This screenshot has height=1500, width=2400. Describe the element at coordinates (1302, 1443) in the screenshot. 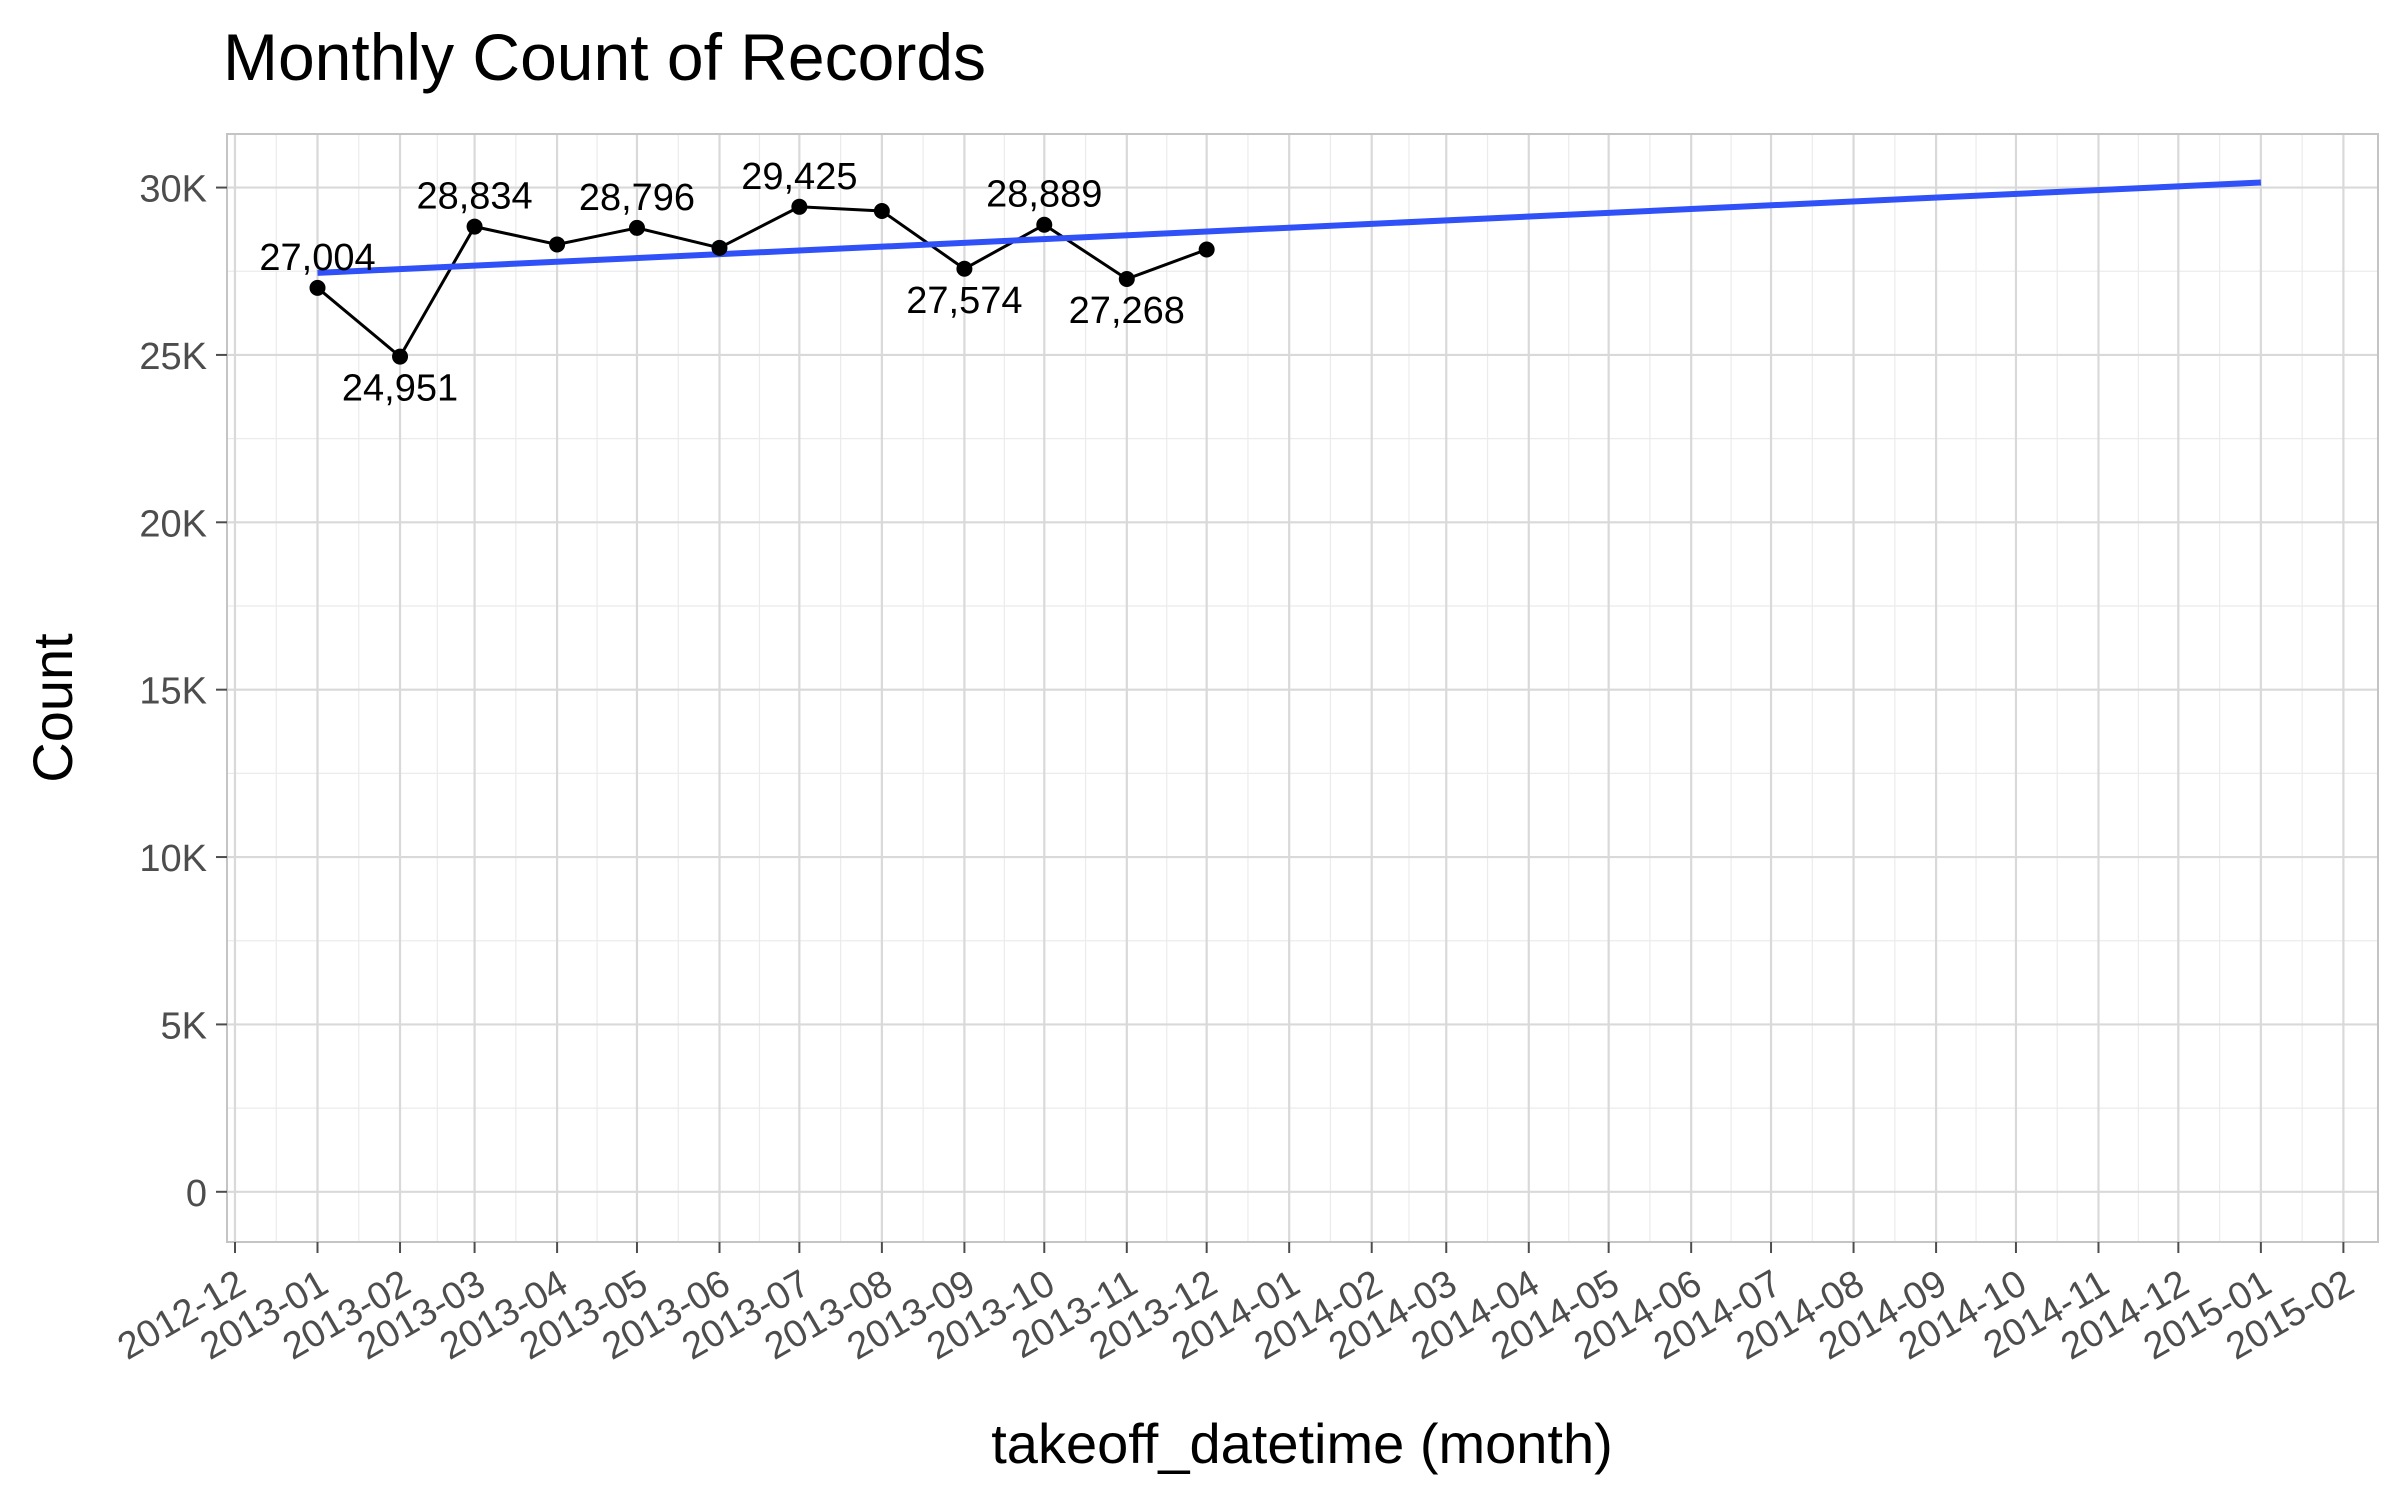

I see `x-axis-title: takeoff_datetime (month)` at that location.